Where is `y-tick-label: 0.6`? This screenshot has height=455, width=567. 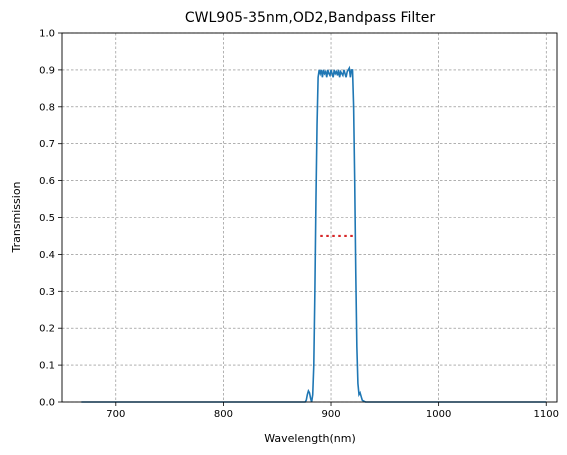 y-tick-label: 0.6 is located at coordinates (47, 181).